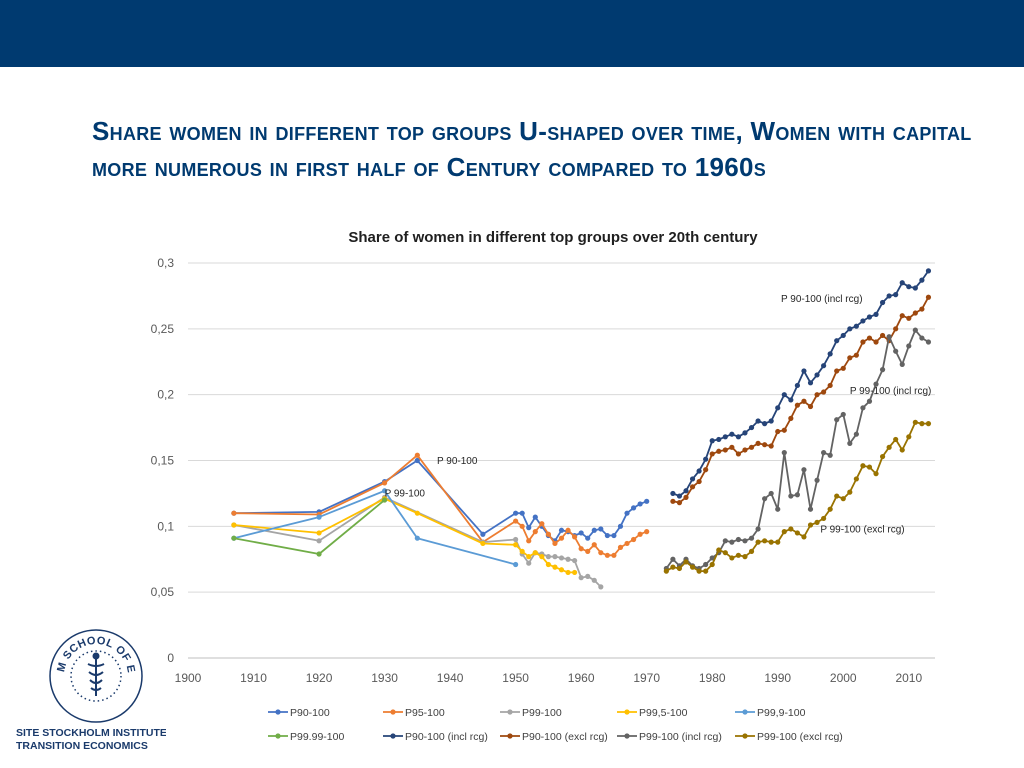  Describe the element at coordinates (82, 746) in the screenshot. I see `footer-line-2: TRANSITION ECONOMICS` at that location.